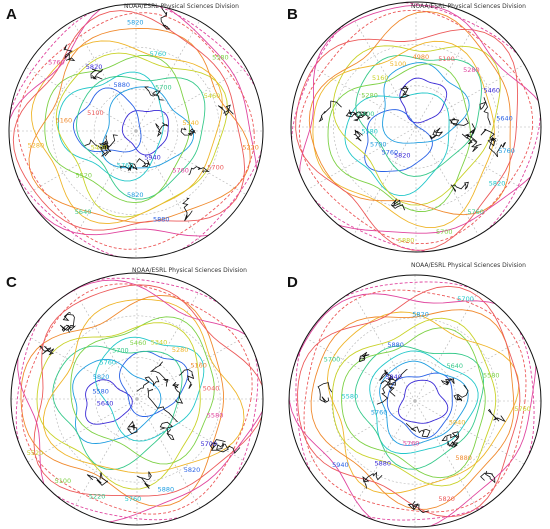 The image size is (550, 529). What do you see at coordinates (181, 6) in the screenshot?
I see `credit-text-a: NOAA/ESRL Physical Sciences Division` at bounding box center [181, 6].